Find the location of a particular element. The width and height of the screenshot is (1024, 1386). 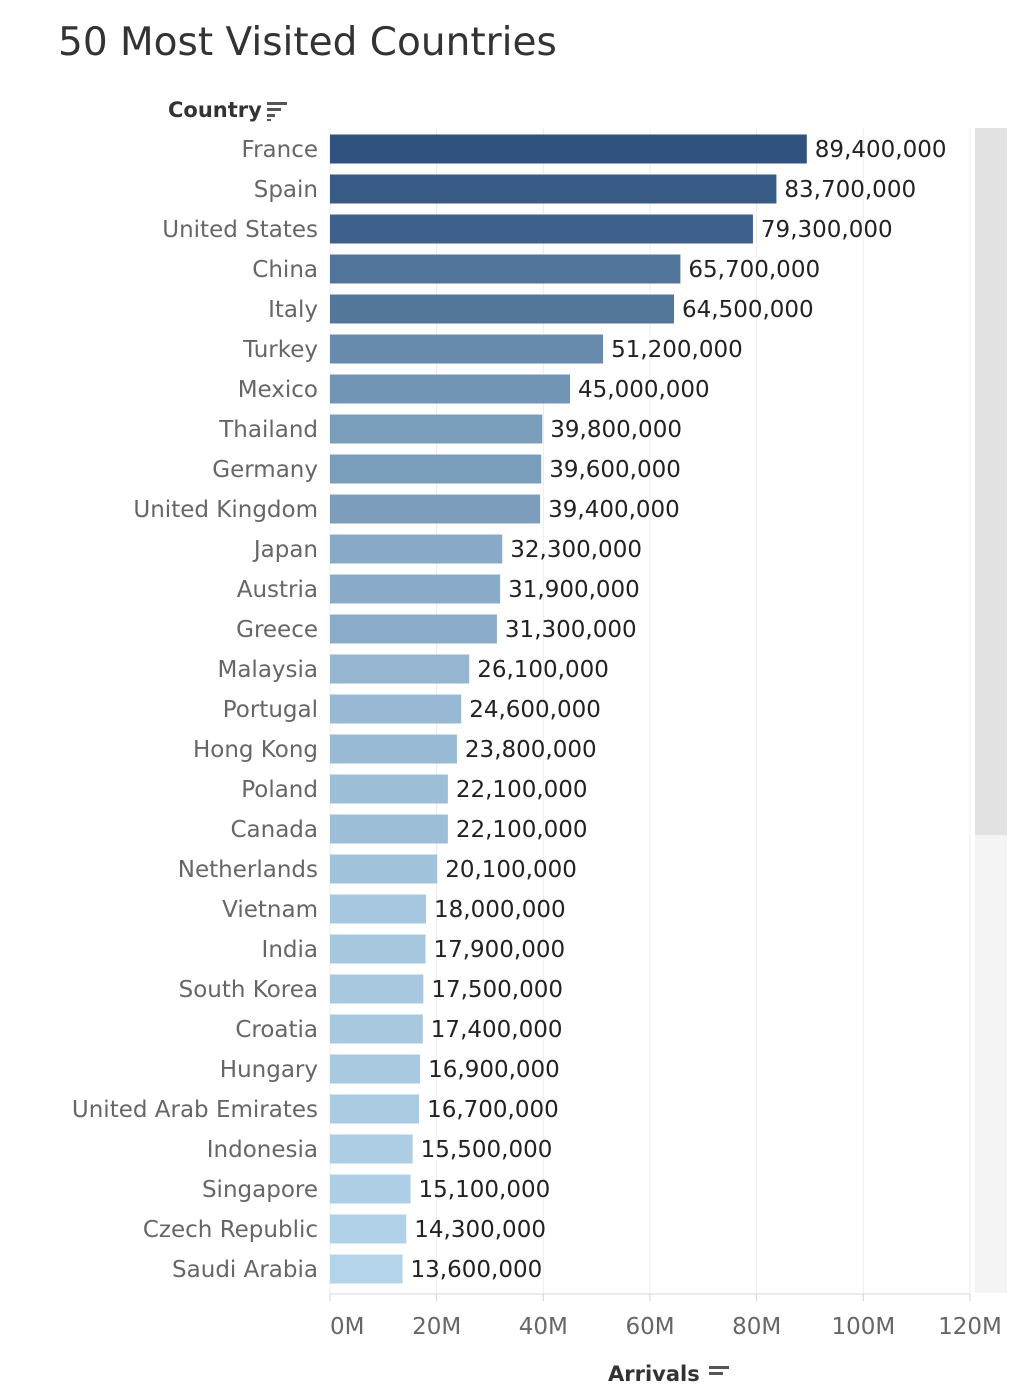

category-label: Italy is located at coordinates (293, 310).